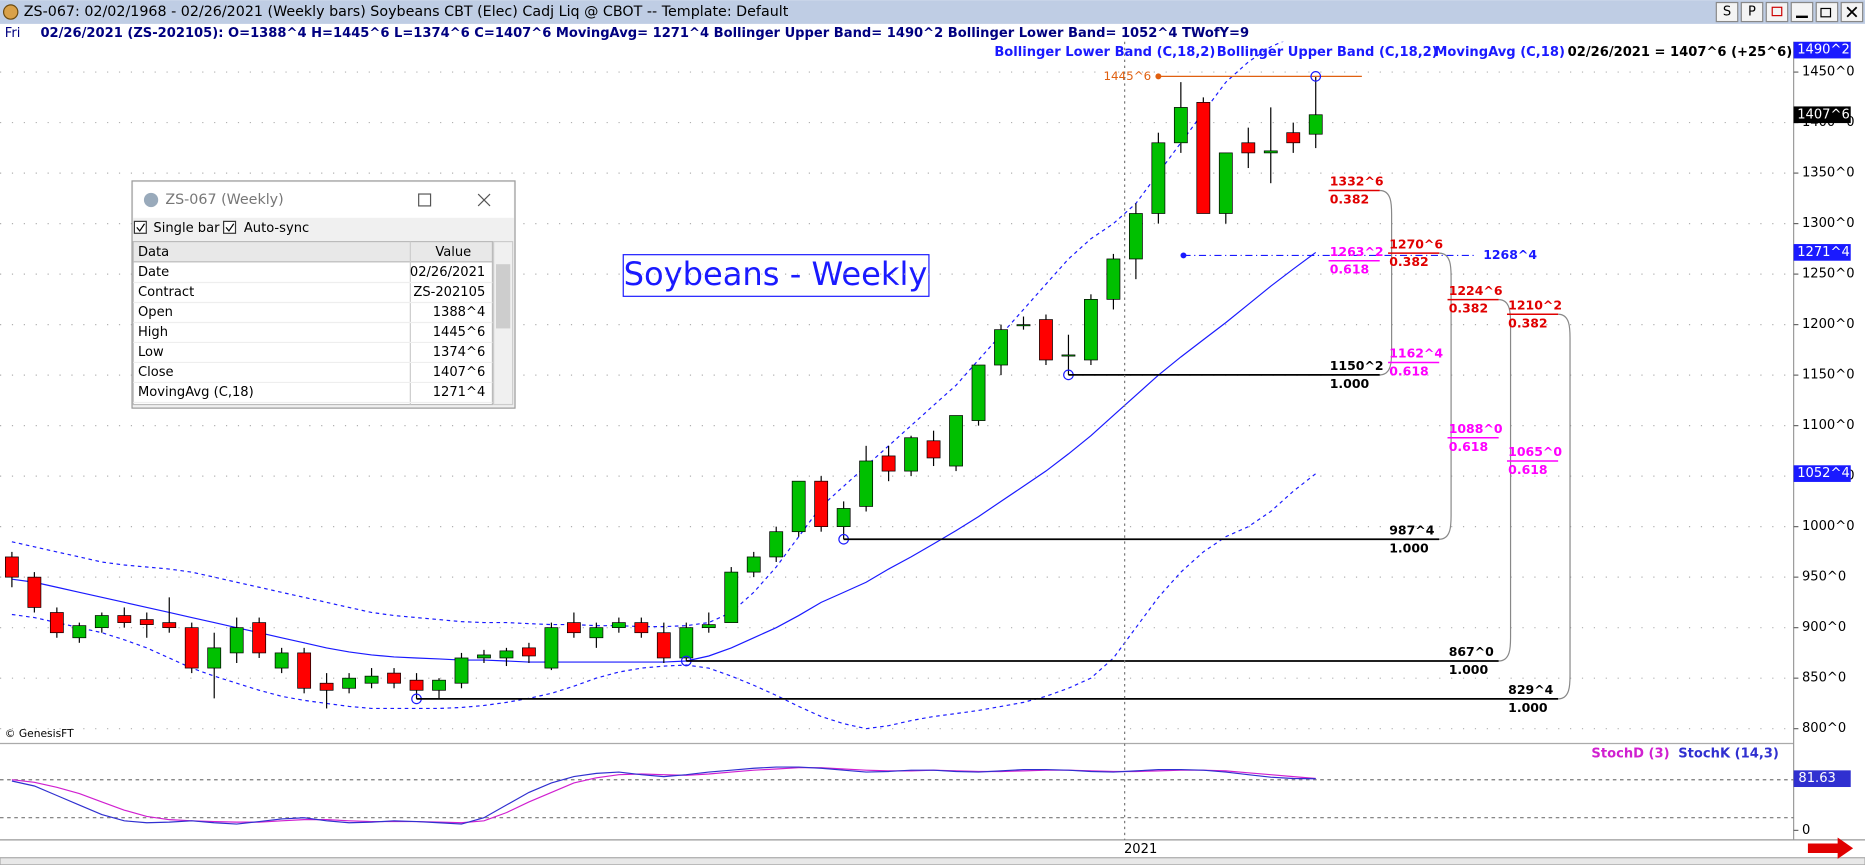  Describe the element at coordinates (1183, 255) in the screenshot. I see `mid-dot` at that location.